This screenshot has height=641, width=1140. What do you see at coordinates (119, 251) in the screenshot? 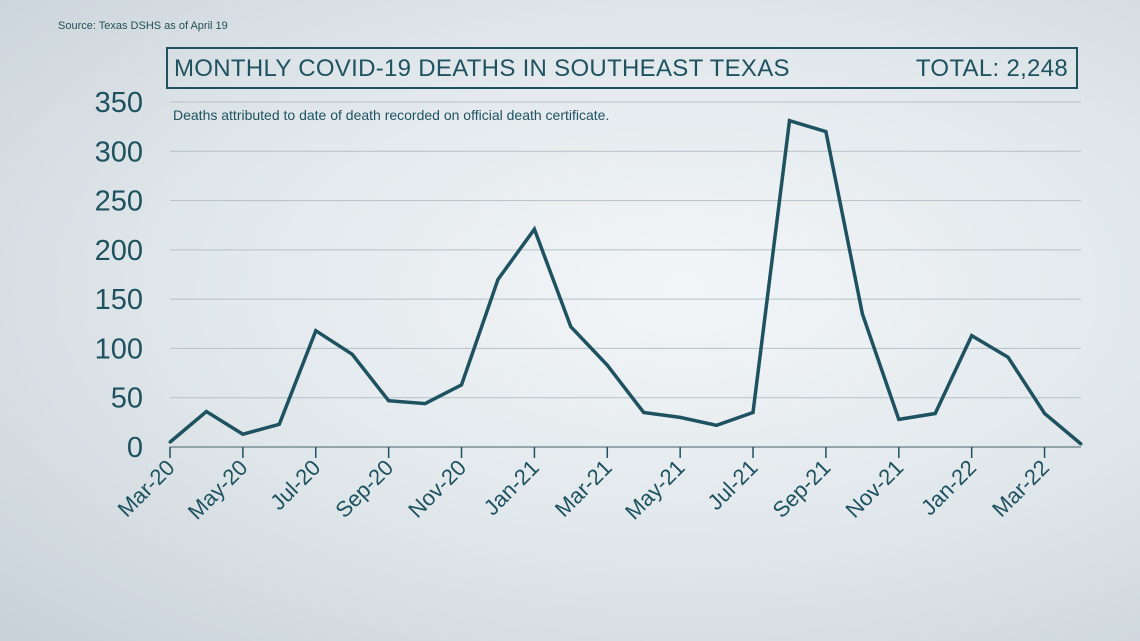
I see `y-tick-label: 200` at bounding box center [119, 251].